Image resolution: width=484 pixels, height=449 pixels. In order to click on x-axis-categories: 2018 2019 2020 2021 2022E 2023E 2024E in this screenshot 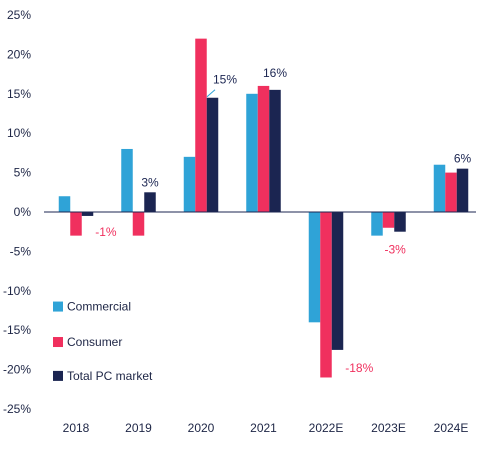, I will do `click(266, 428)`.